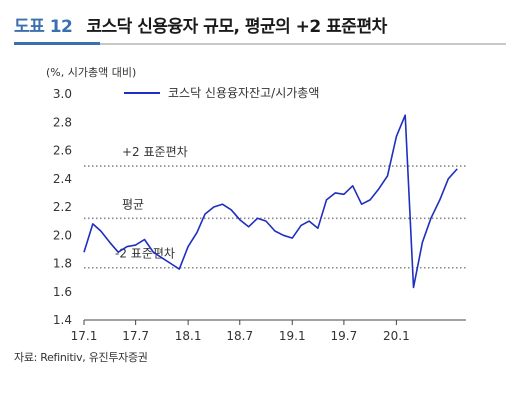 The width and height of the screenshot is (519, 404). Describe the element at coordinates (57, 43) in the screenshot. I see `header-divider-accent` at that location.